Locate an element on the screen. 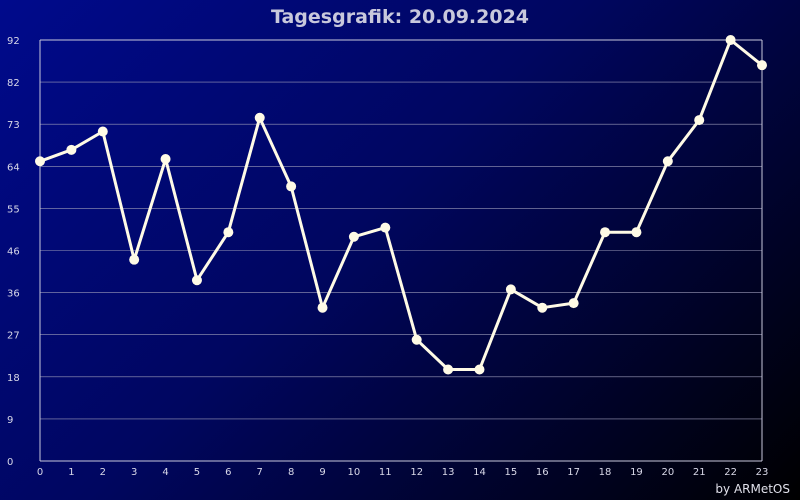 Image resolution: width=800 pixels, height=500 pixels. chart-title: Tagesgrafik: 20.09.2024 is located at coordinates (400, 17).